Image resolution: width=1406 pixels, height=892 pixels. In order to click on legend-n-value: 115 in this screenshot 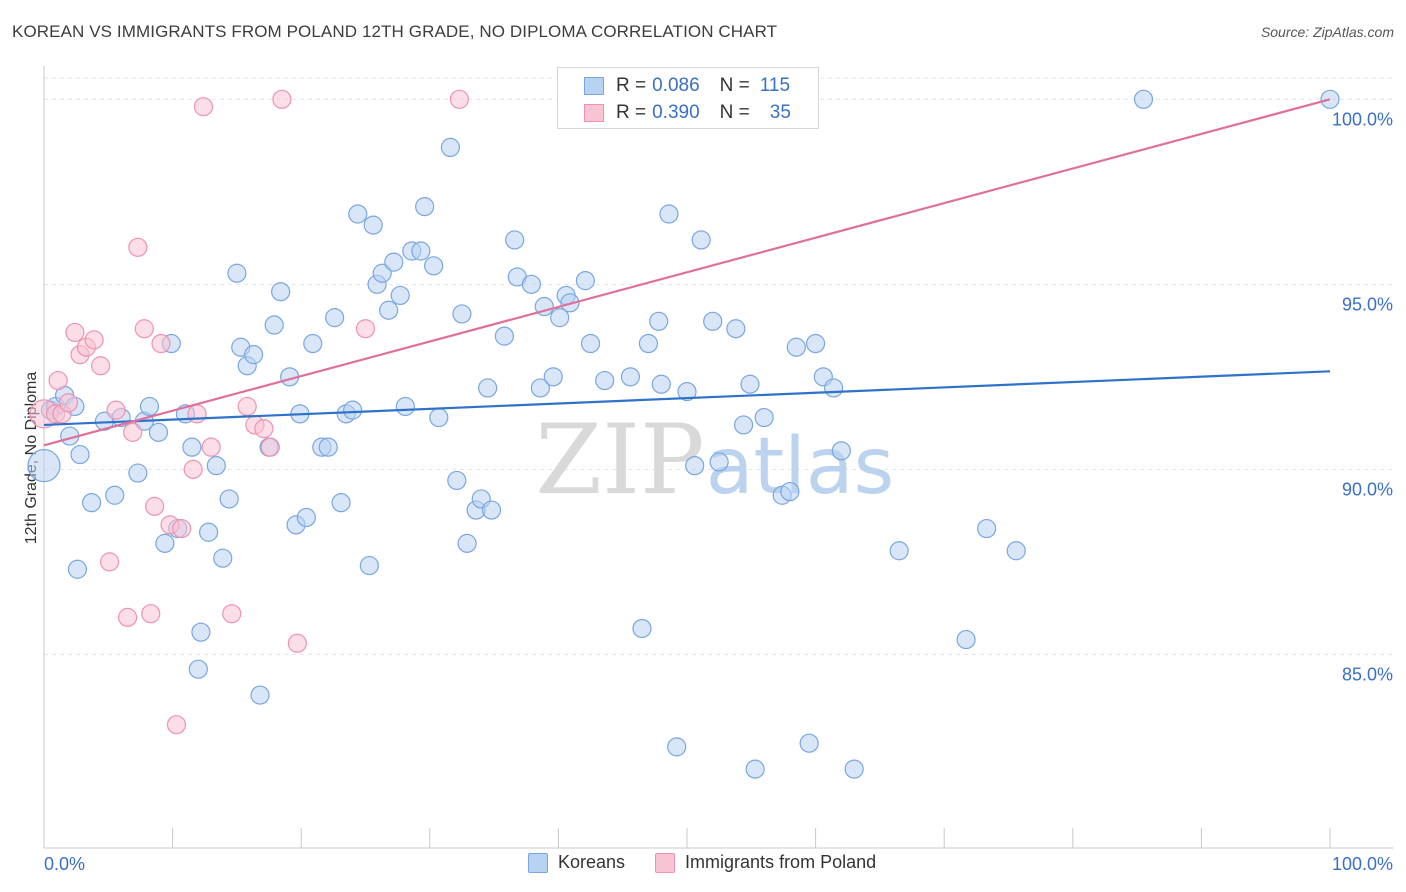, I will do `click(775, 85)`.